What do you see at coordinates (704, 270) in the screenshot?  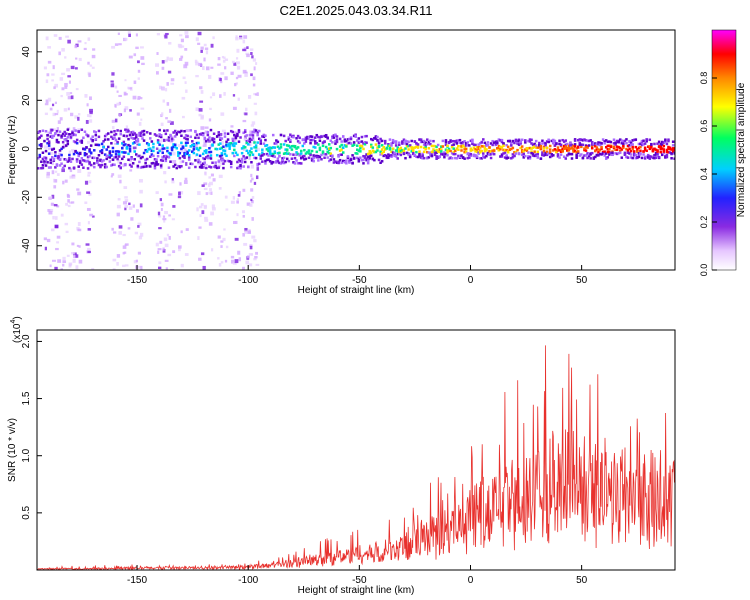 I see `colorbar-tick-label: 0.0` at bounding box center [704, 270].